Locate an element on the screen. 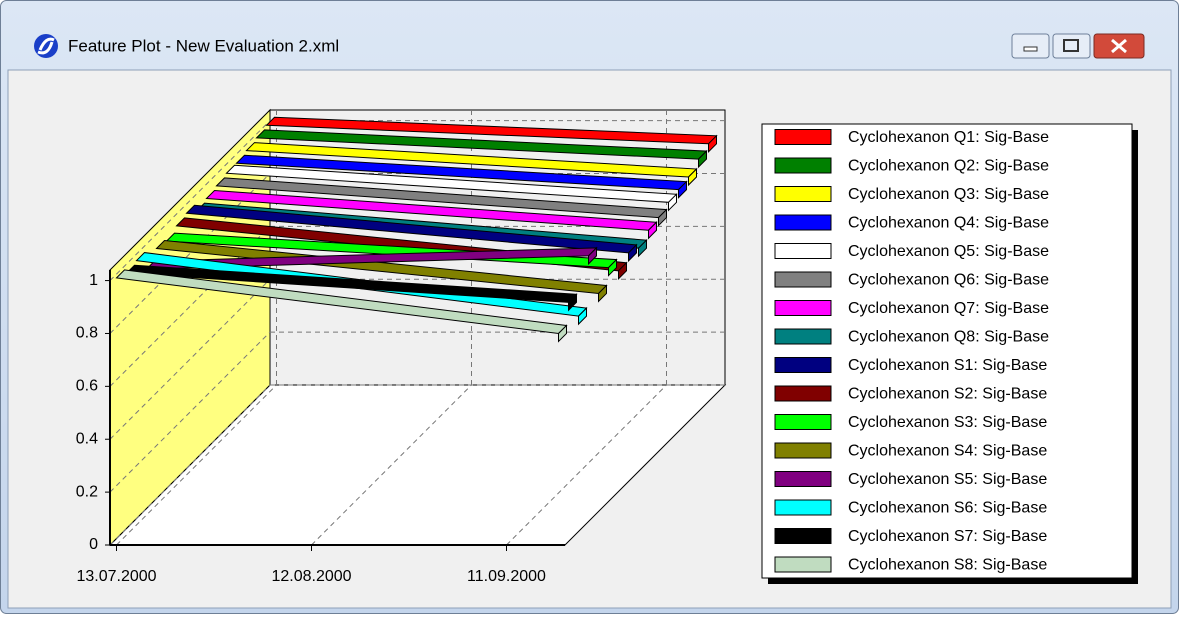 This screenshot has height=619, width=1179. legend-label: Cyclohexanon S2: Sig-Base is located at coordinates (947, 394).